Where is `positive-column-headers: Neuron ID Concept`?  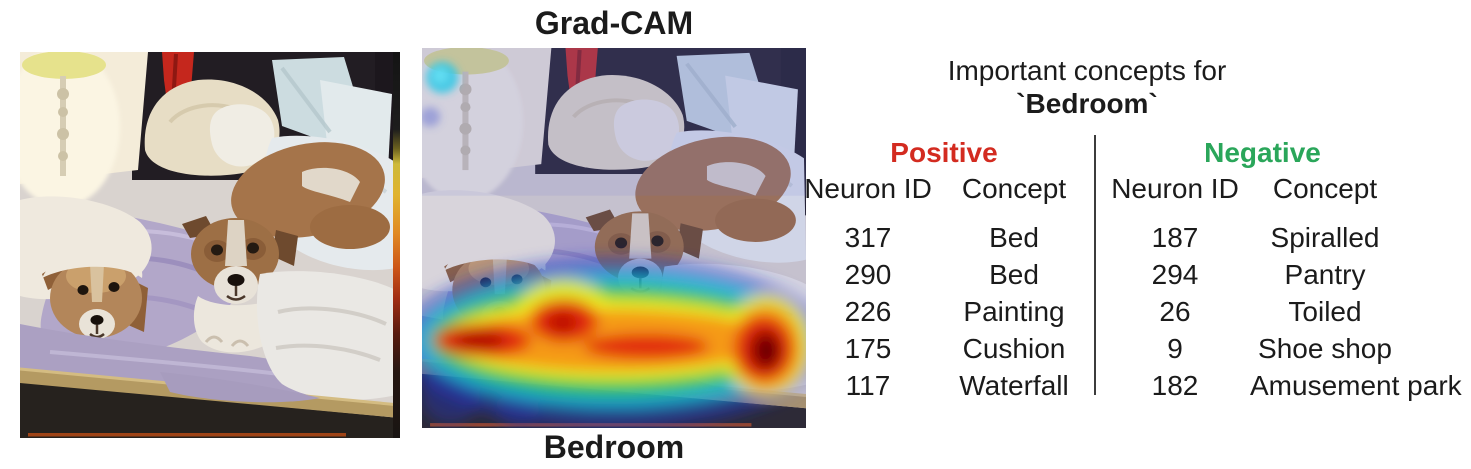 positive-column-headers: Neuron ID Concept is located at coordinates (944, 188).